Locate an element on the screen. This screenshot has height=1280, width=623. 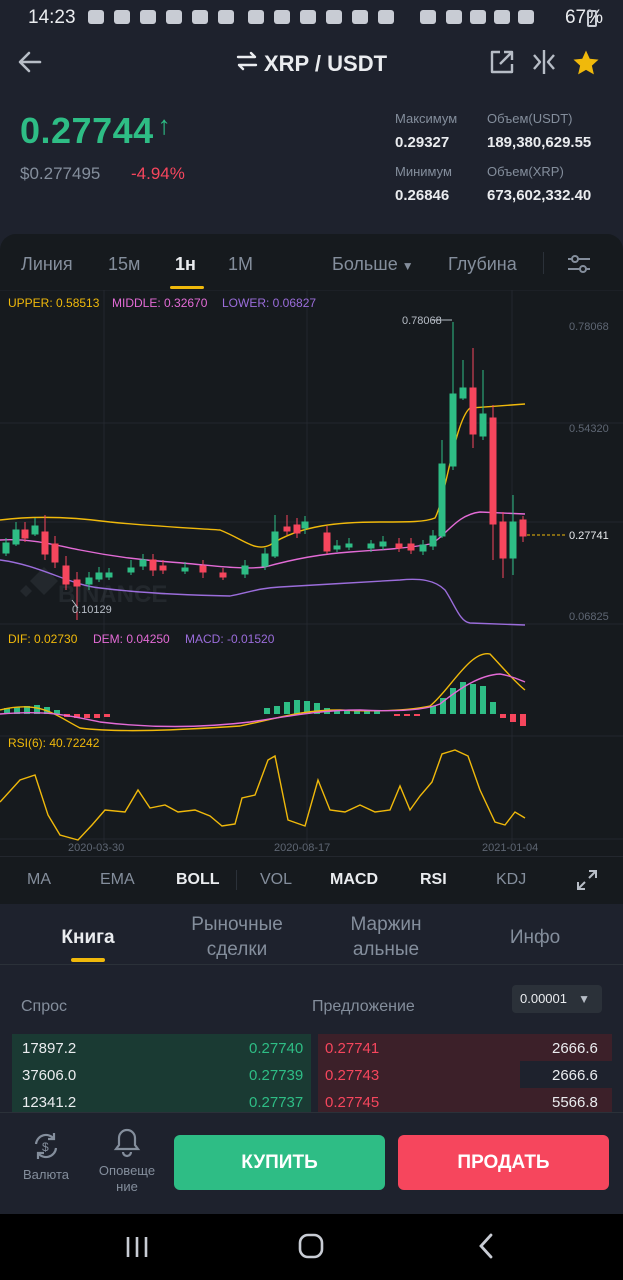
telegram-icon is located at coordinates (96, 17).